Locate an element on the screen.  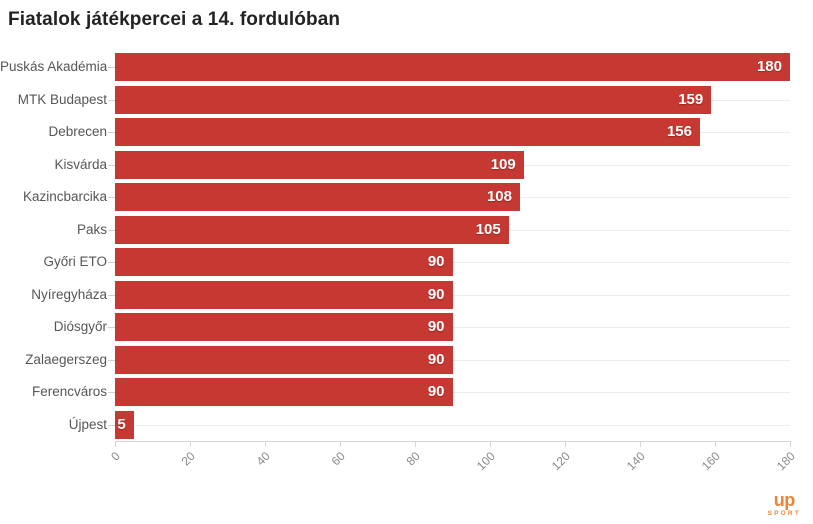
category-label: Nyíregyháza is located at coordinates (69, 294).